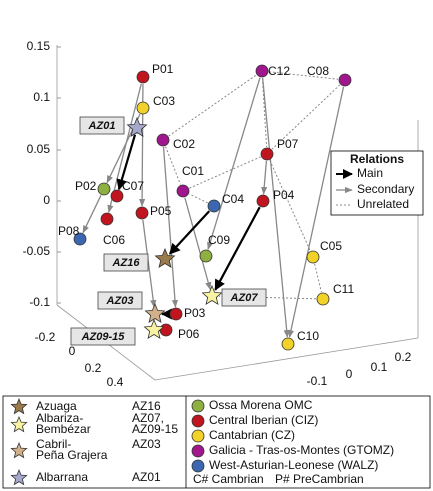  What do you see at coordinates (59, 418) in the screenshot?
I see `site-name: Albariza-` at bounding box center [59, 418].